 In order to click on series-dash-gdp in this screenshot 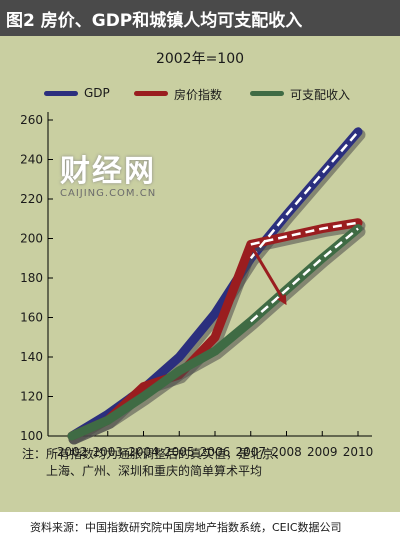, I will do `click(304, 195)`.